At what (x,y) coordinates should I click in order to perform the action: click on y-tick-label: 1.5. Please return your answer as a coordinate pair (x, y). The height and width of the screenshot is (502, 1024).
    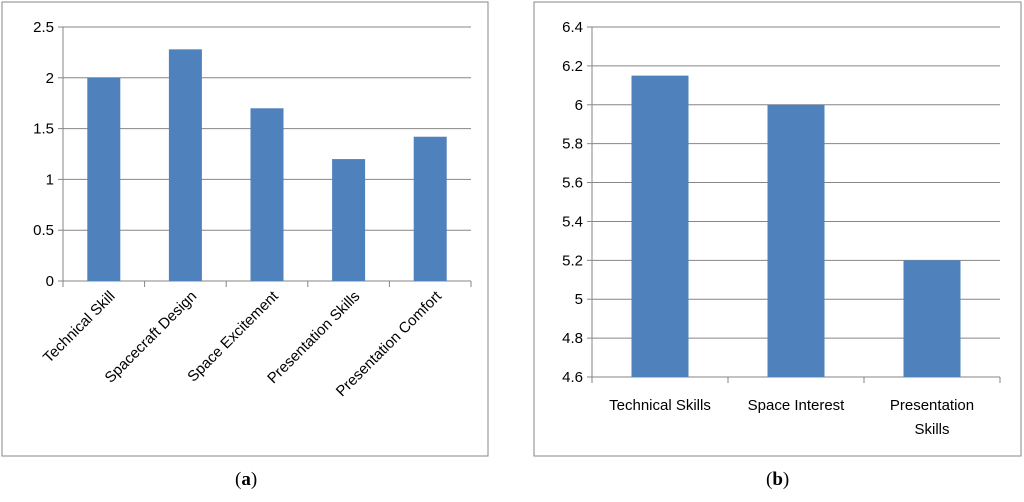
    Looking at the image, I should click on (43, 129).